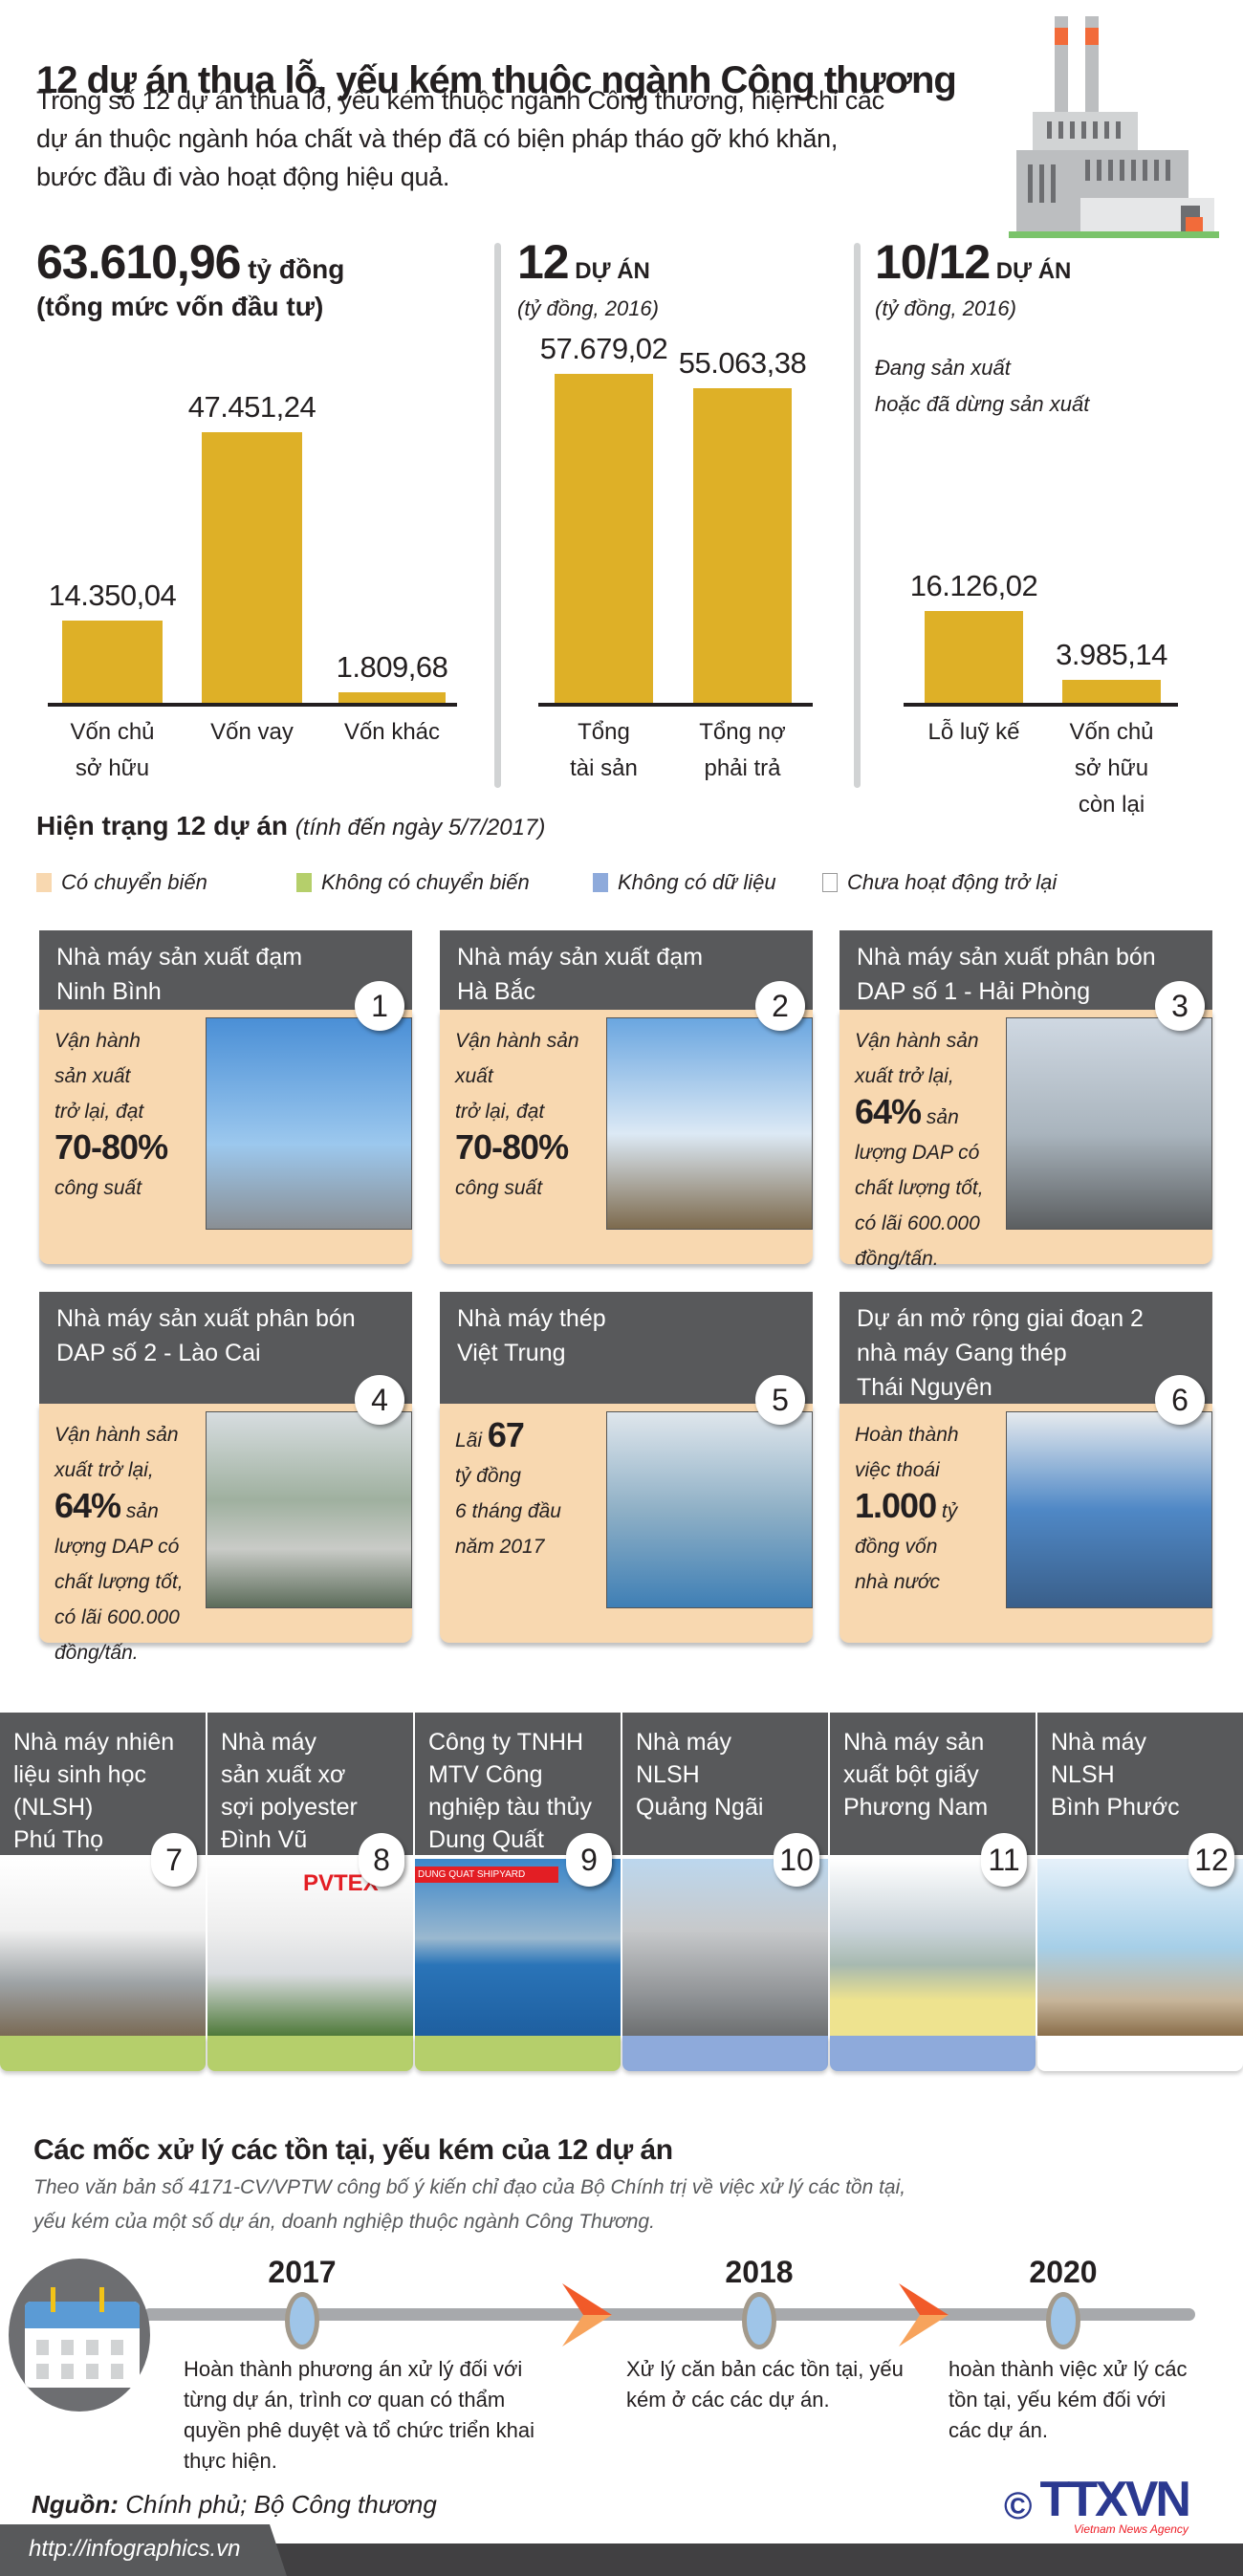 The image size is (1243, 2576). Describe the element at coordinates (512, 1147) in the screenshot. I see `status-highlight: 70-80%` at that location.